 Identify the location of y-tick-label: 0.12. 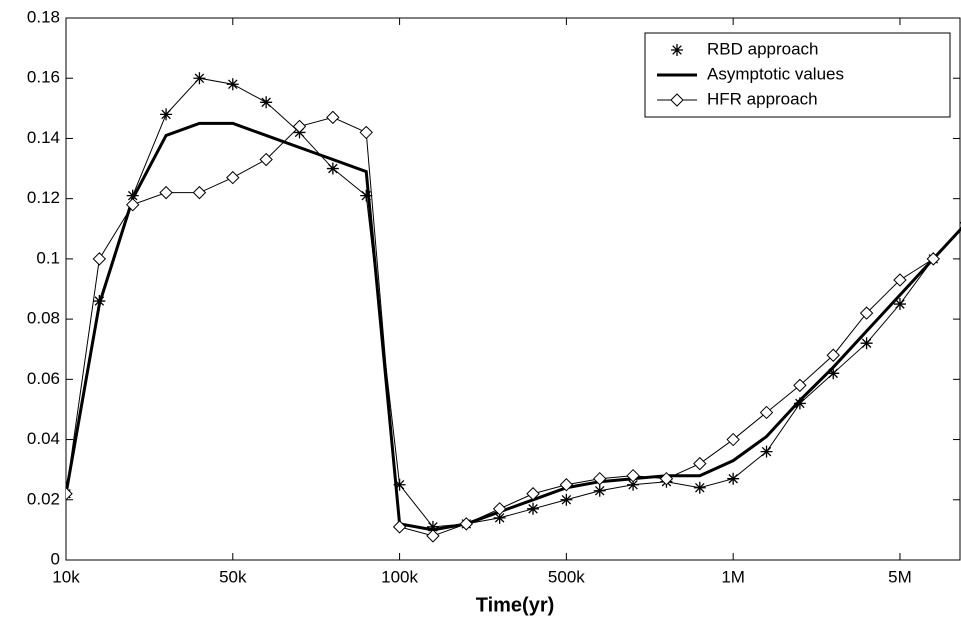
(43, 197).